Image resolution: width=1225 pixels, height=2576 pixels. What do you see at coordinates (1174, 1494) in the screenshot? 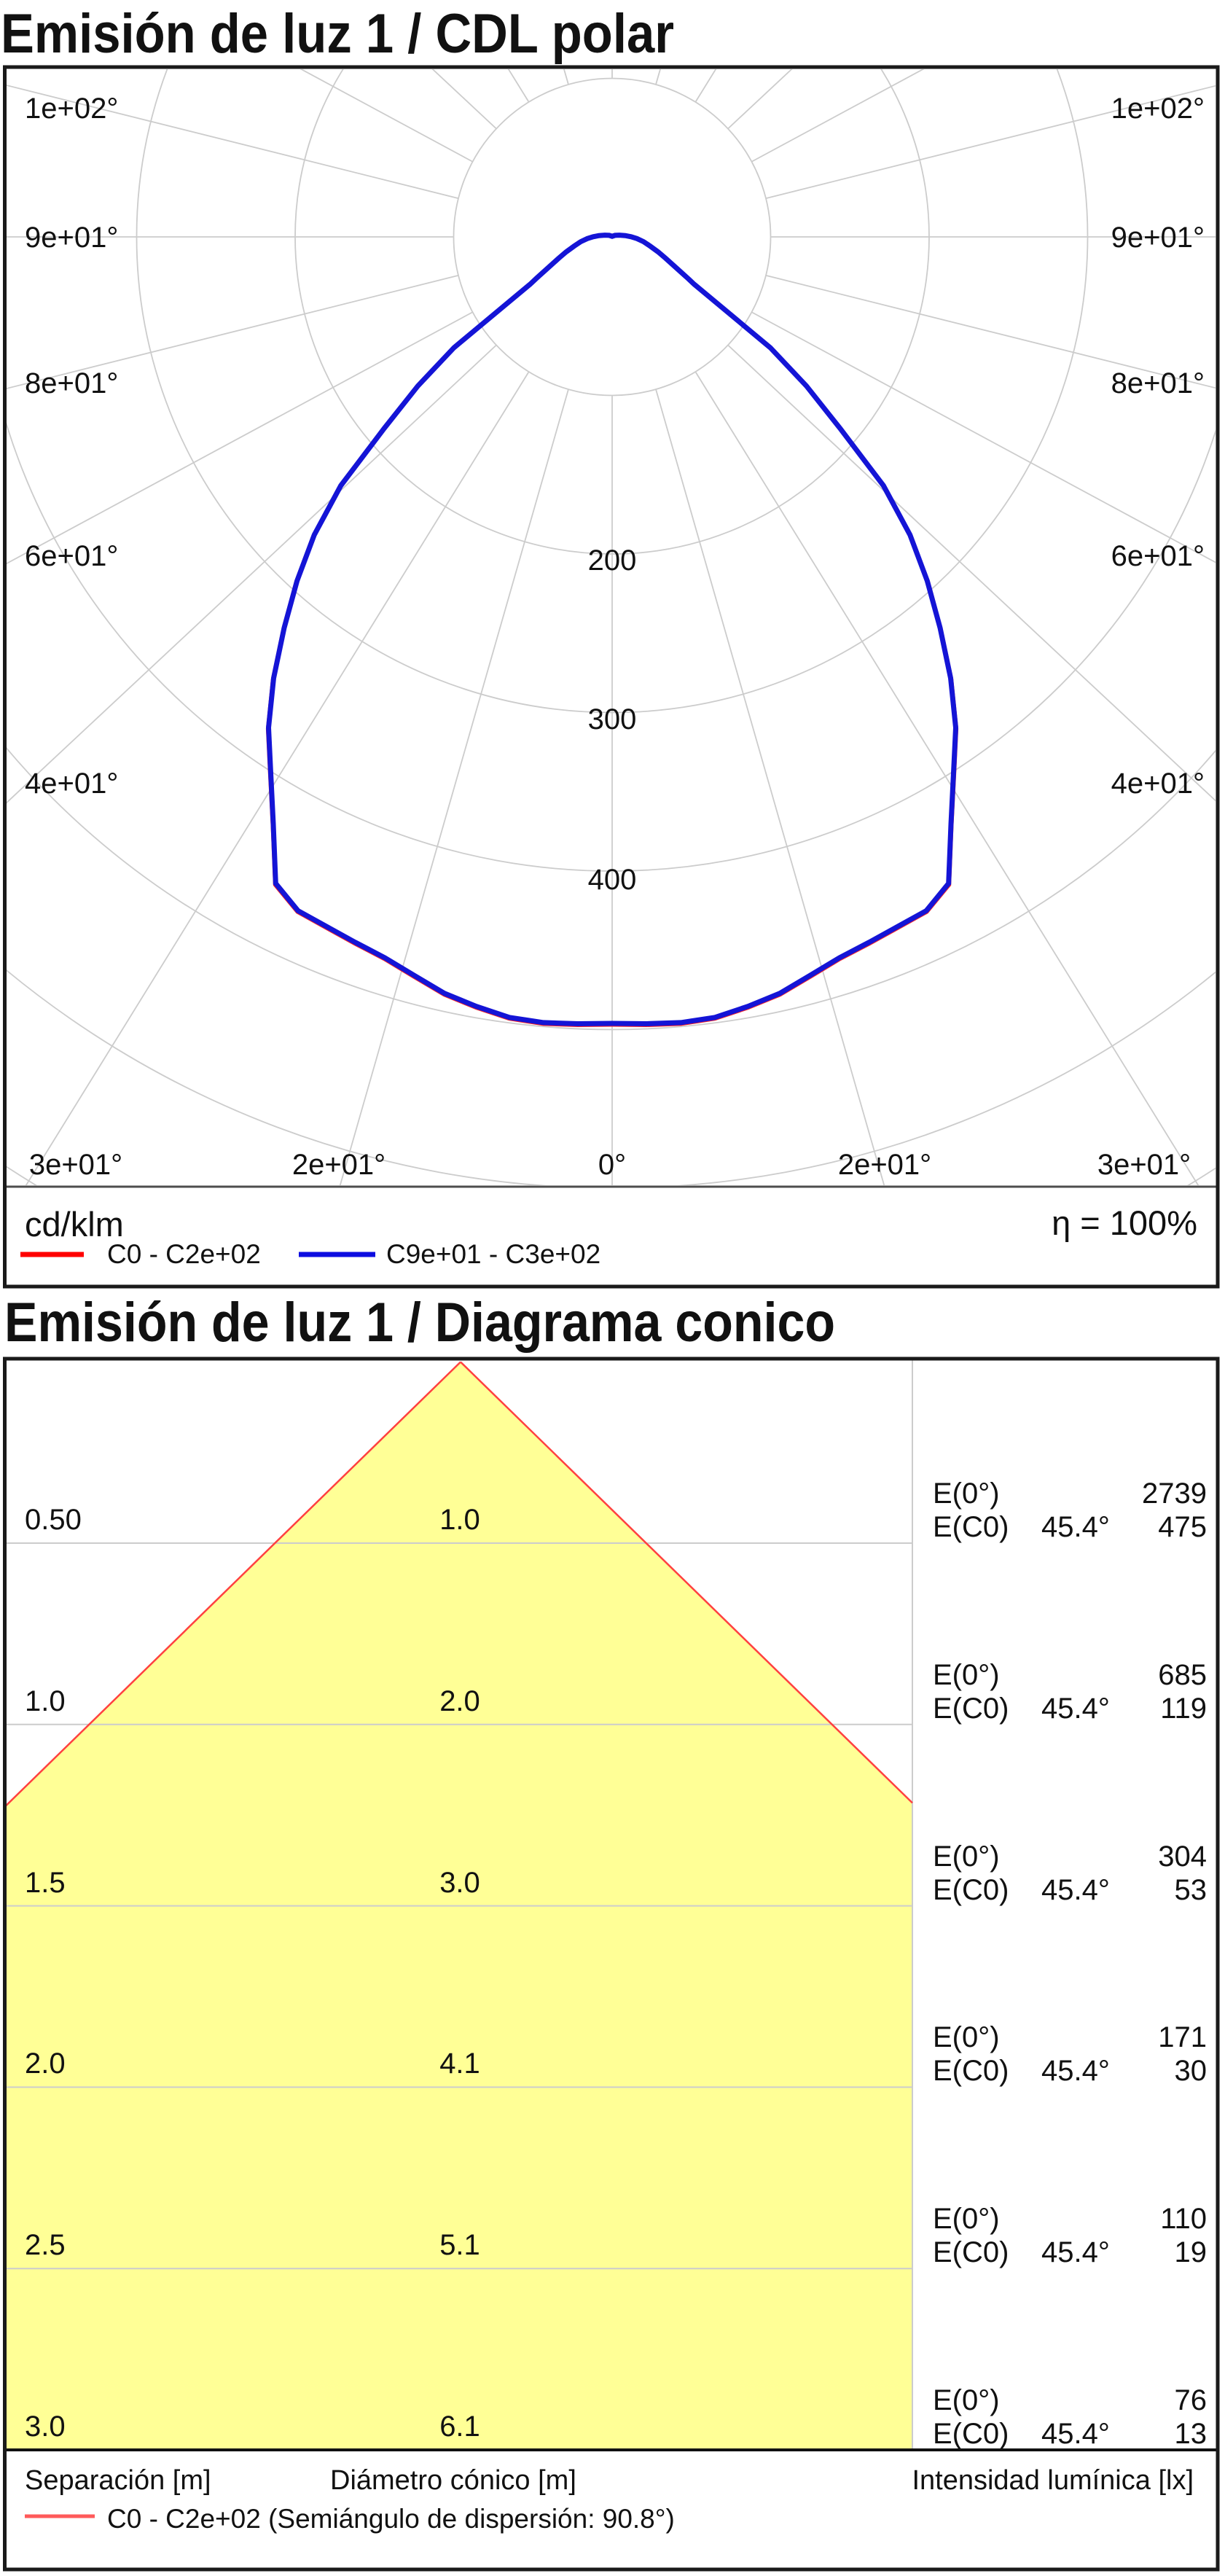
I see `svg-text: 2739` at bounding box center [1174, 1494].